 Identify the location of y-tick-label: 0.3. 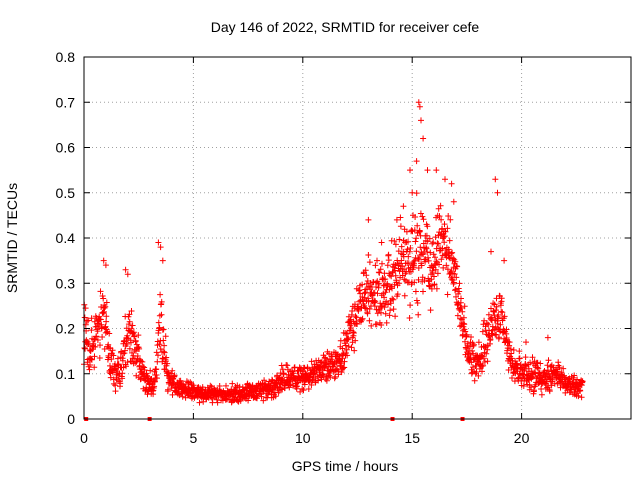
(66, 283).